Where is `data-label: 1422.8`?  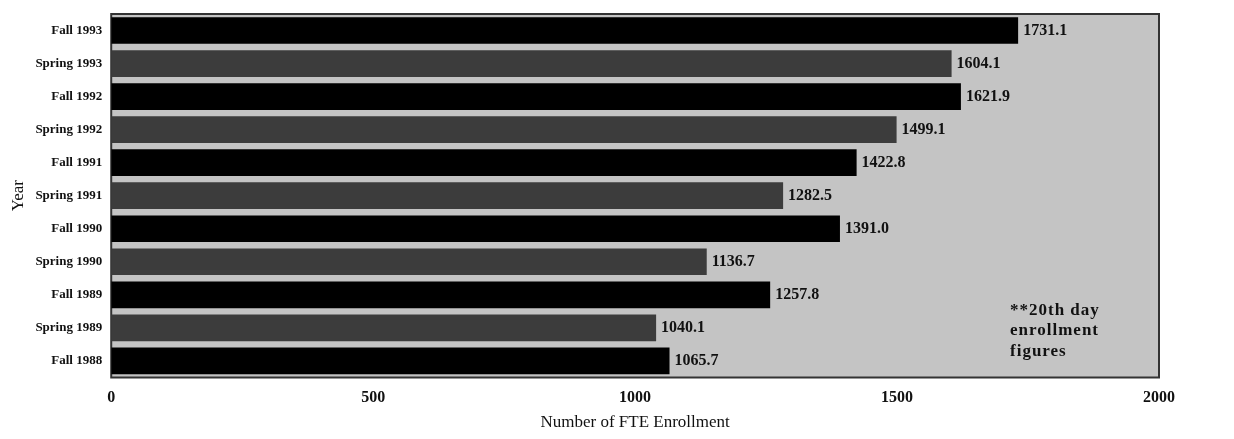 data-label: 1422.8 is located at coordinates (883, 161).